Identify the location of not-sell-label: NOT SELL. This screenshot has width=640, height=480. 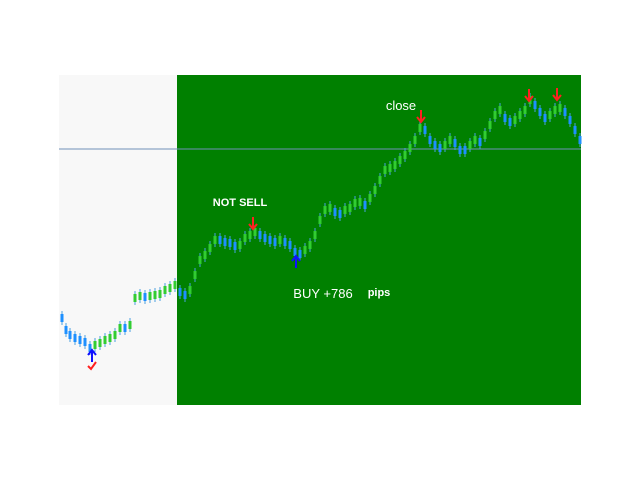
(240, 203).